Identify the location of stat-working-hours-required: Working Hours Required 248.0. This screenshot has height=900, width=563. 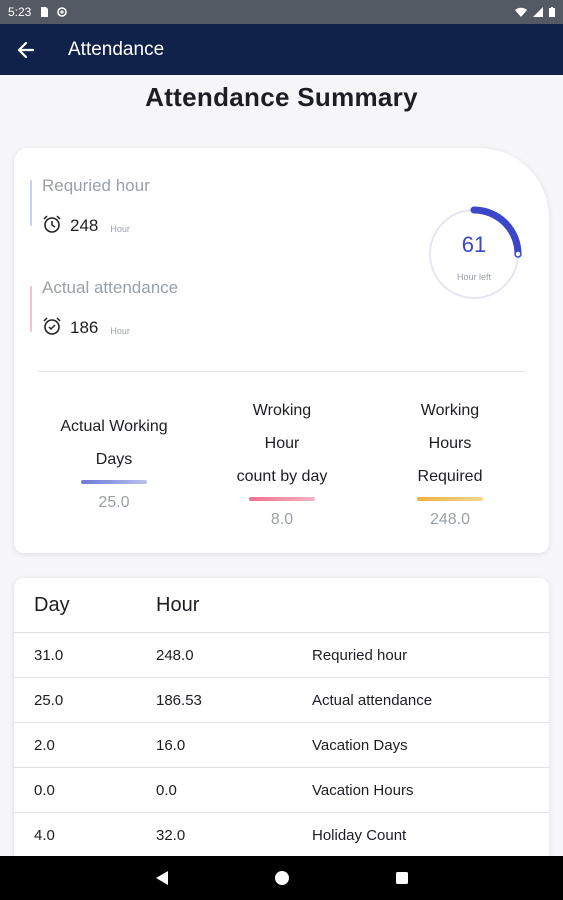
(450, 461).